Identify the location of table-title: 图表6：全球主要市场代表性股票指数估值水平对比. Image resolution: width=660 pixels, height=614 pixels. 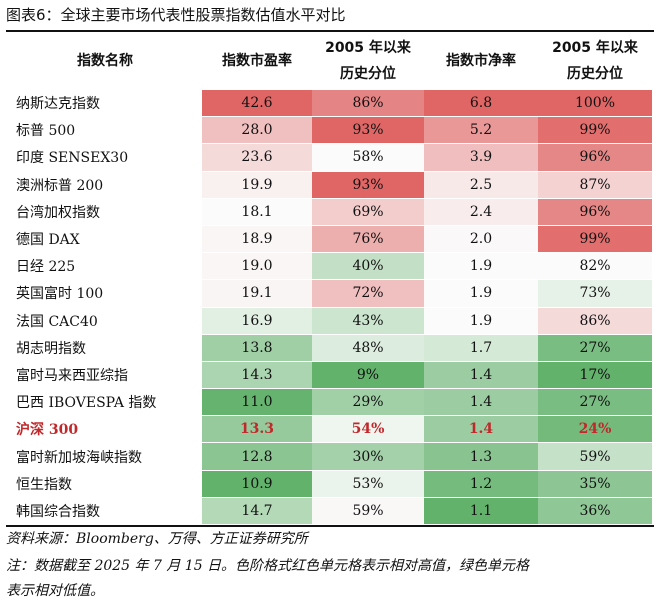
(176, 15).